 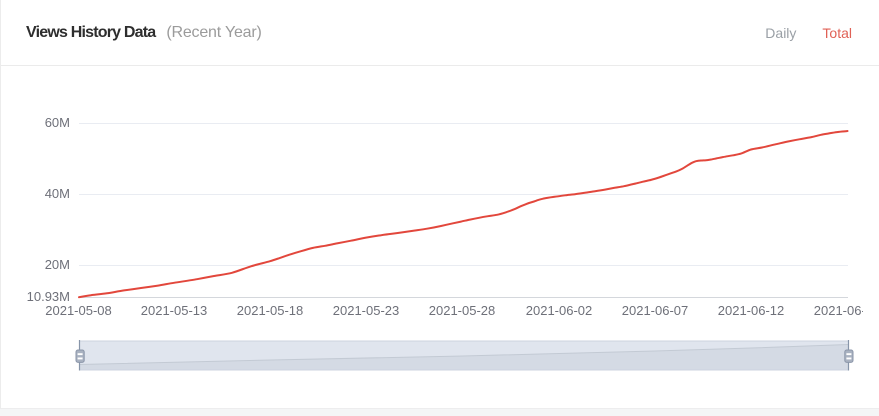 I want to click on svg-text: 2021-06-12, so click(x=751, y=310).